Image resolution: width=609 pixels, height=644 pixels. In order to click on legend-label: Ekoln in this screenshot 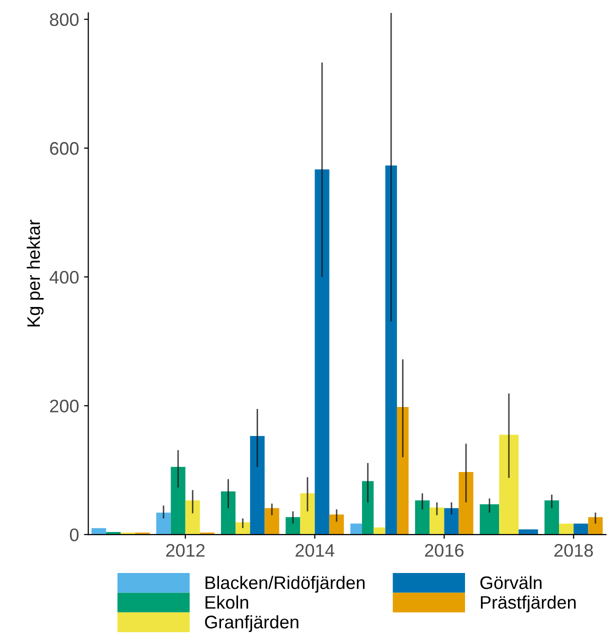, I will do `click(227, 602)`.